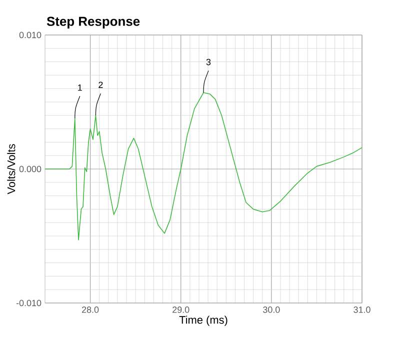 This screenshot has height=342, width=395. Describe the element at coordinates (30, 169) in the screenshot. I see `y-tick-label: 0.000` at that location.